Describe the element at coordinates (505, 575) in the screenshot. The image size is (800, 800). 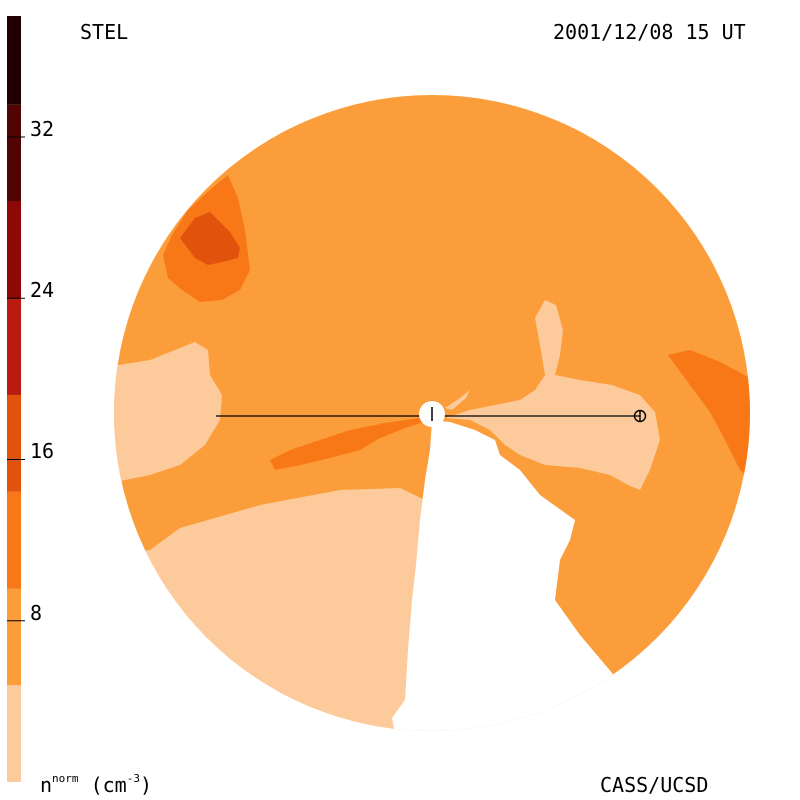
I see `no-data-region` at that location.